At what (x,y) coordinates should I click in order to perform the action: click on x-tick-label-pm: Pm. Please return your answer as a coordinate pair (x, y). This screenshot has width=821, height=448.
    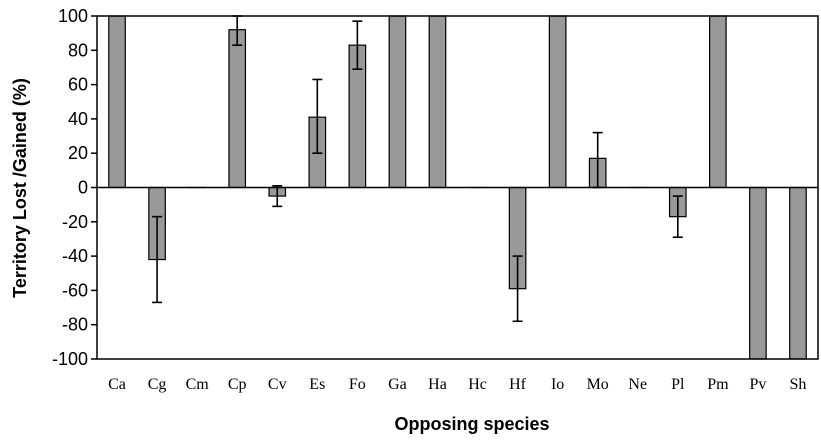
    Looking at the image, I should click on (718, 384).